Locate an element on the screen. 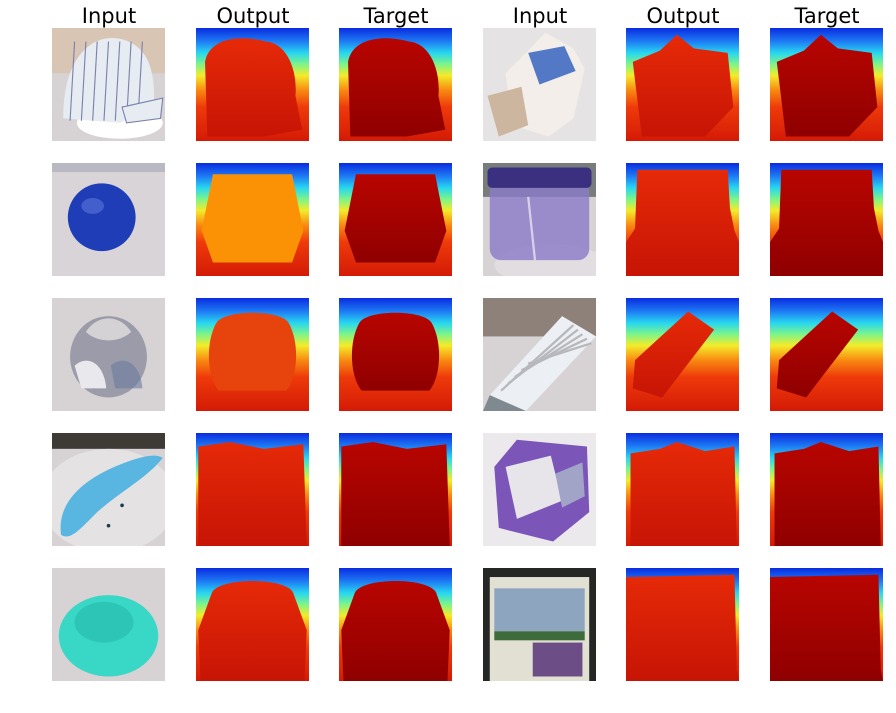  input-image-row-5-left is located at coordinates (108, 624).